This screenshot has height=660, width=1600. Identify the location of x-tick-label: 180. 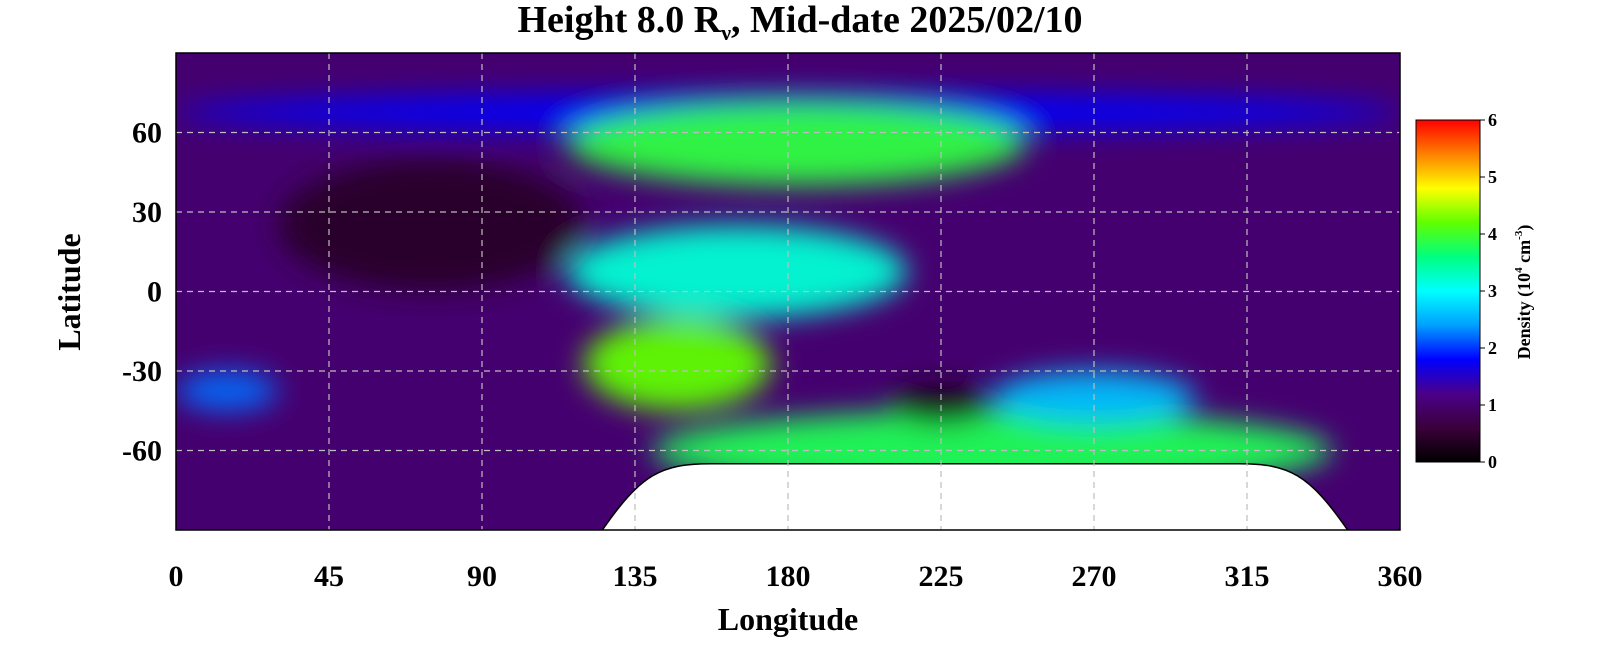
(788, 576).